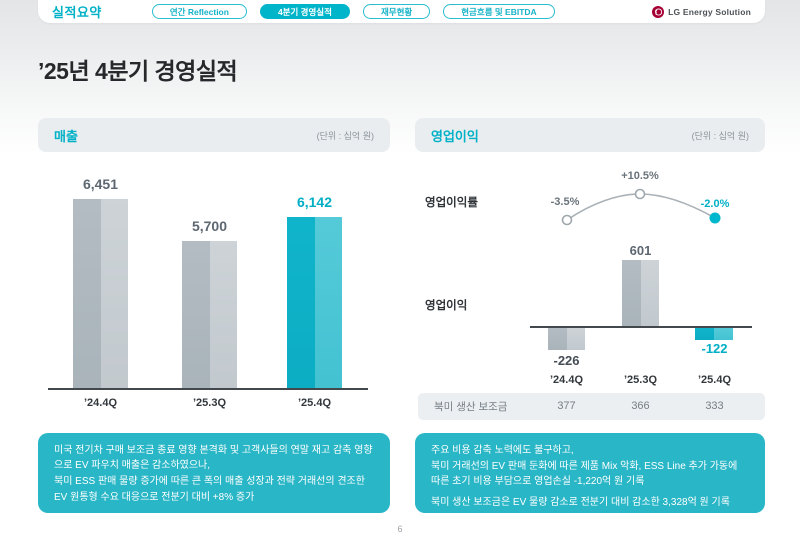  Describe the element at coordinates (209, 315) in the screenshot. I see `revenue-bar-25-3q` at that location.